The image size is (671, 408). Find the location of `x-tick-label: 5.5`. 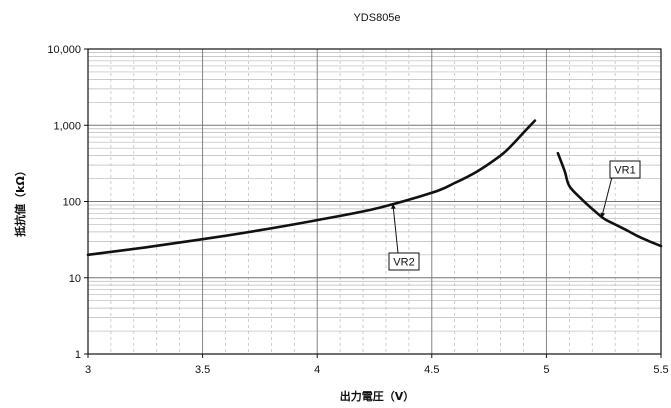

x-tick-label: 5.5 is located at coordinates (660, 370).